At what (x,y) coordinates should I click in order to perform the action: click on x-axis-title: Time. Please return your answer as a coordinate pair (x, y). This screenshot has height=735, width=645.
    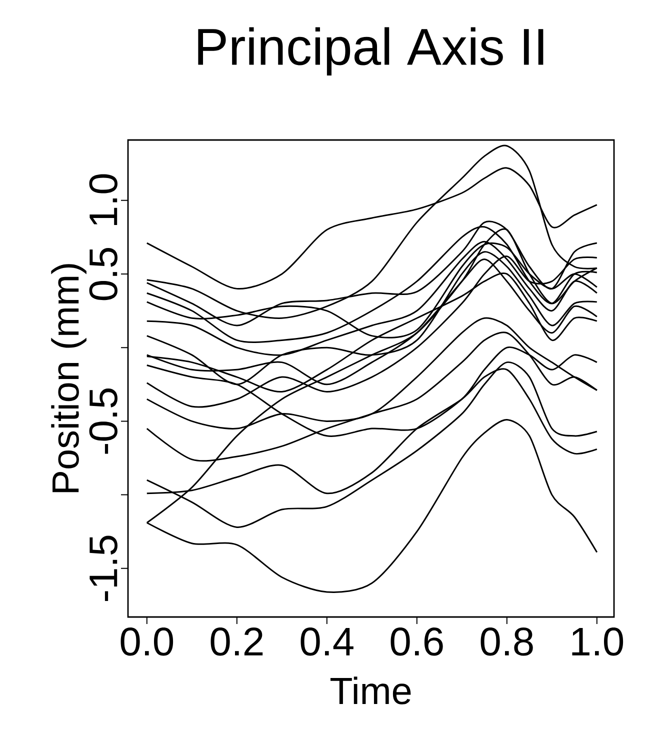
    Looking at the image, I should click on (370, 690).